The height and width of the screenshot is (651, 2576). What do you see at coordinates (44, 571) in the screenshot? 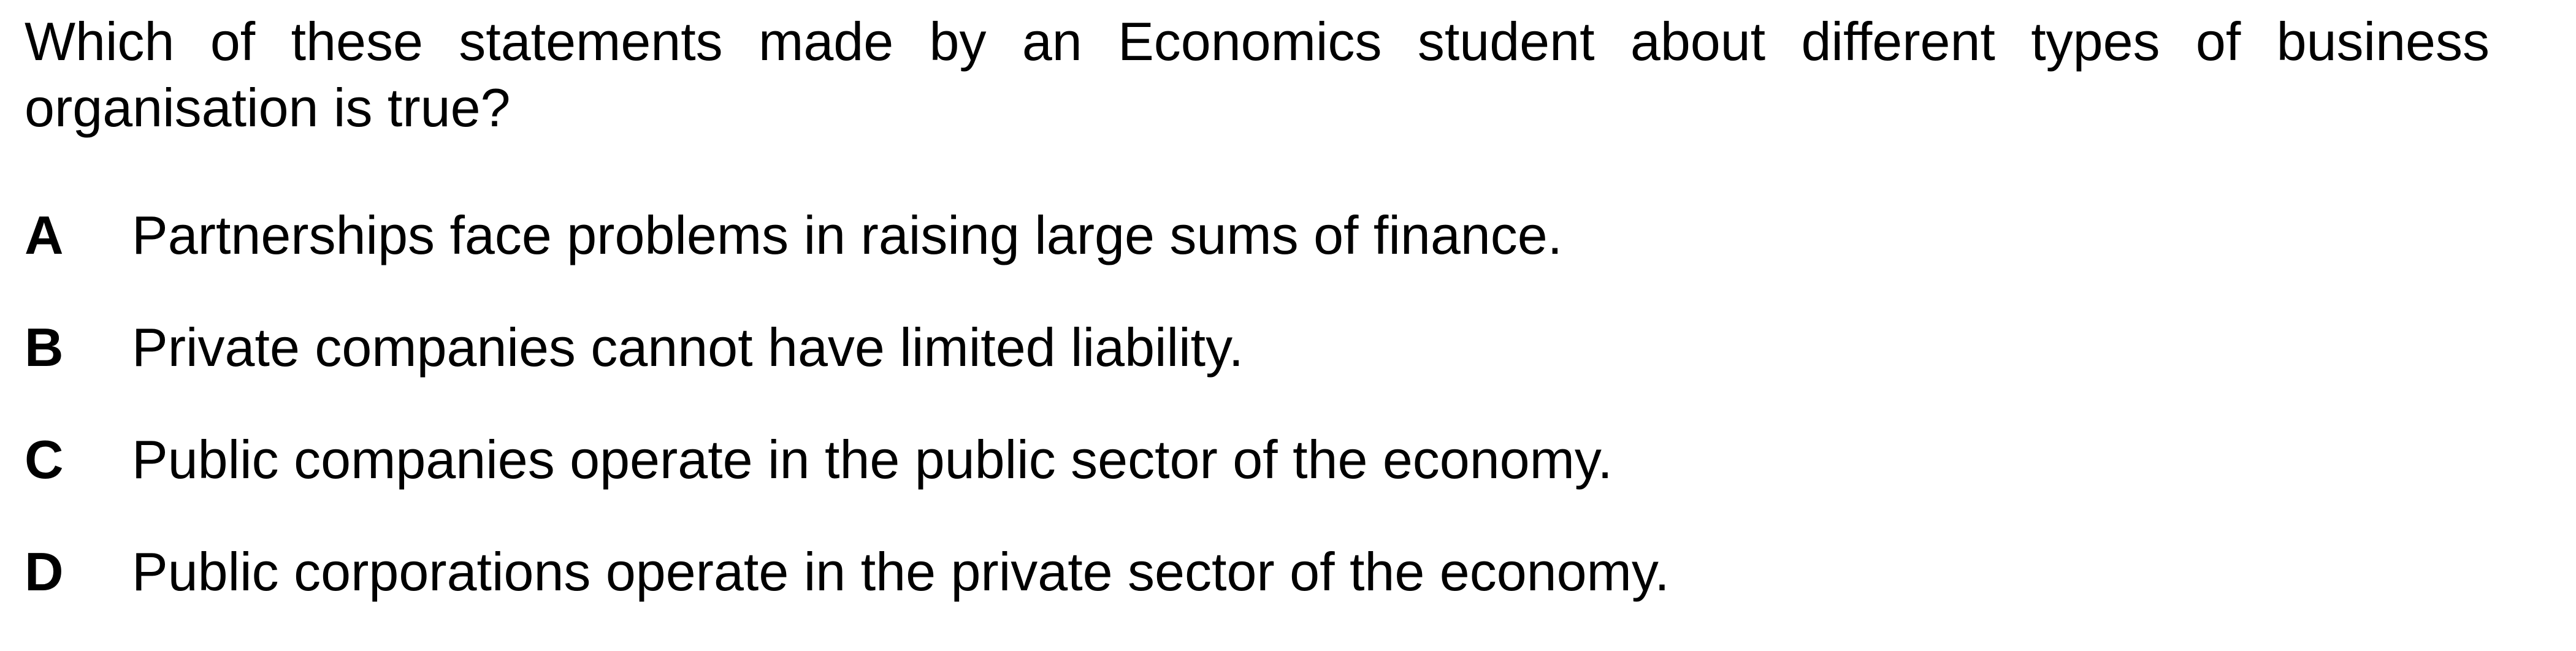
I see `option-letter: D` at bounding box center [44, 571].